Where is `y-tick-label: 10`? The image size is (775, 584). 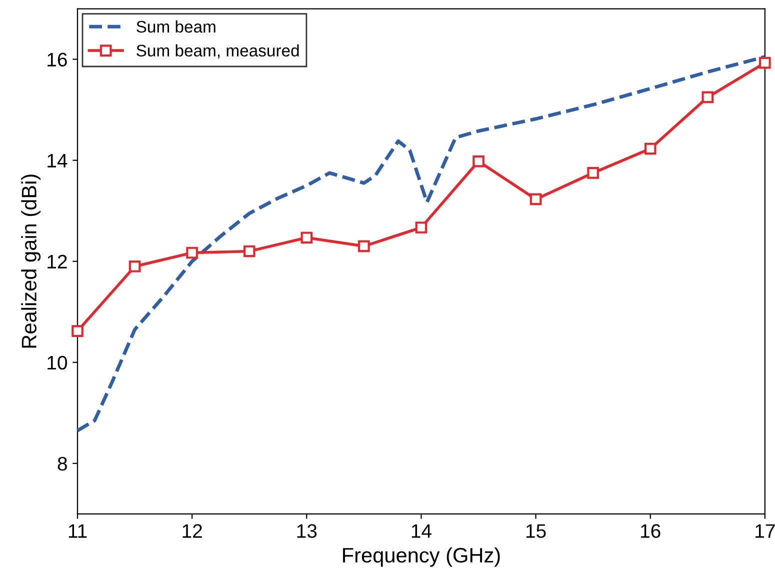
y-tick-label: 10 is located at coordinates (58, 363).